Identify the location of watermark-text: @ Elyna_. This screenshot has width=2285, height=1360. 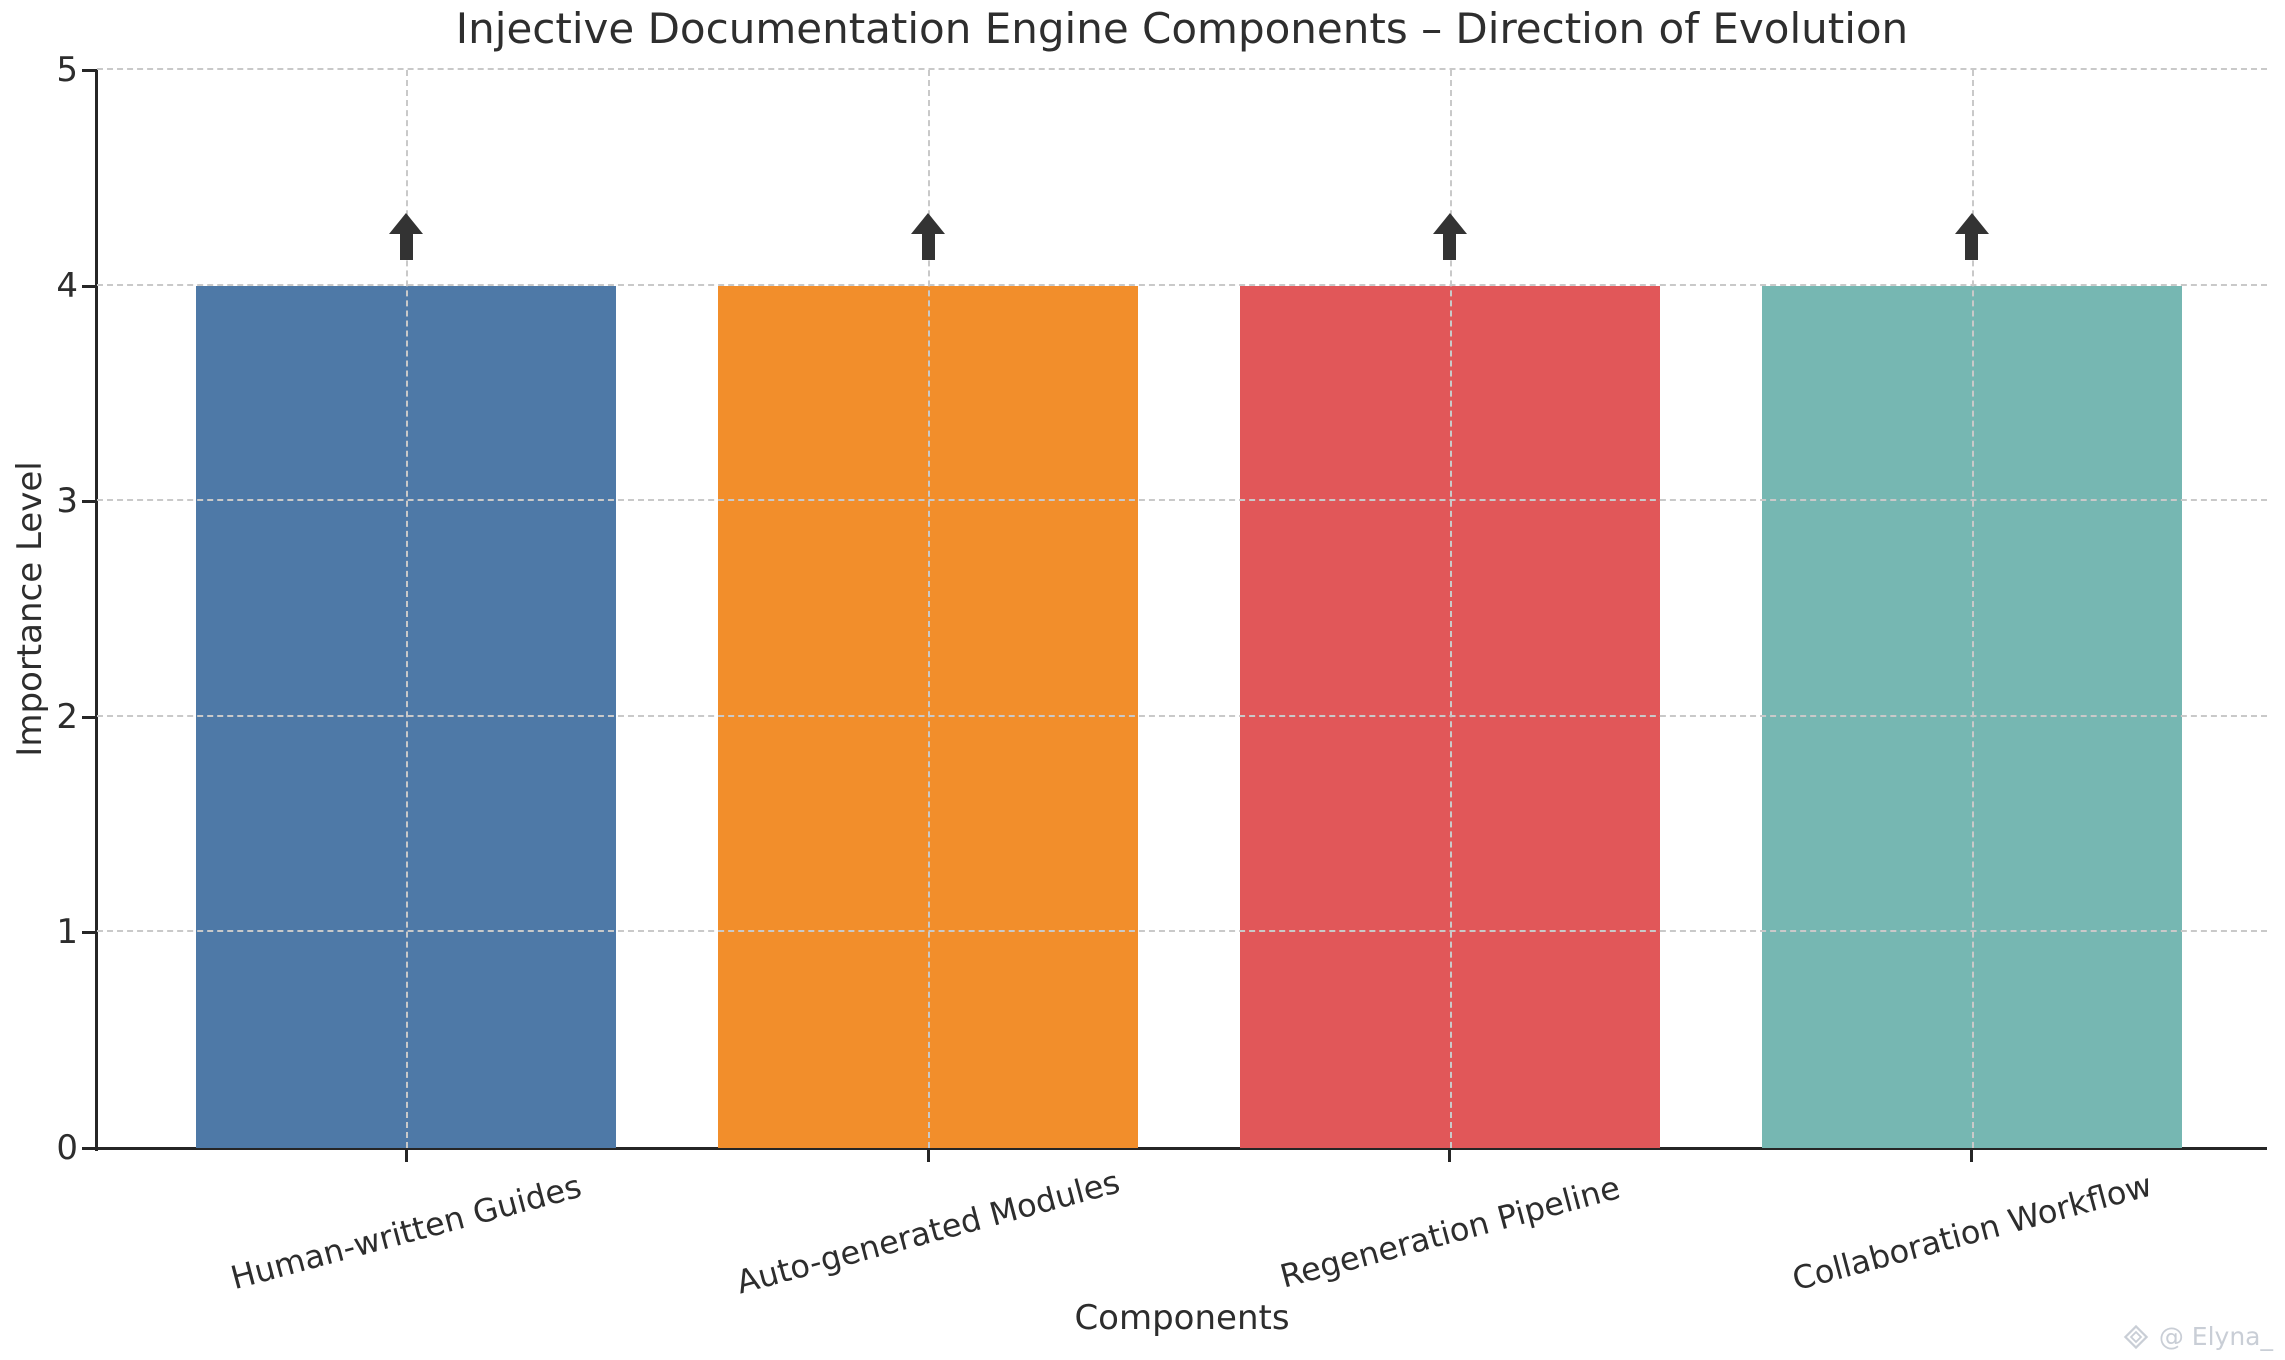
(2215, 1336).